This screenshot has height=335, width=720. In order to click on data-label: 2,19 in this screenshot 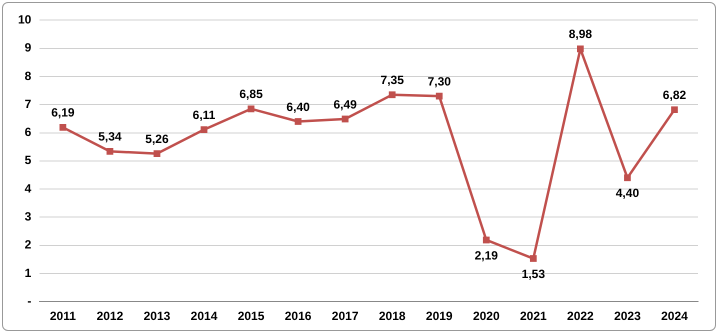, I will do `click(486, 255)`.